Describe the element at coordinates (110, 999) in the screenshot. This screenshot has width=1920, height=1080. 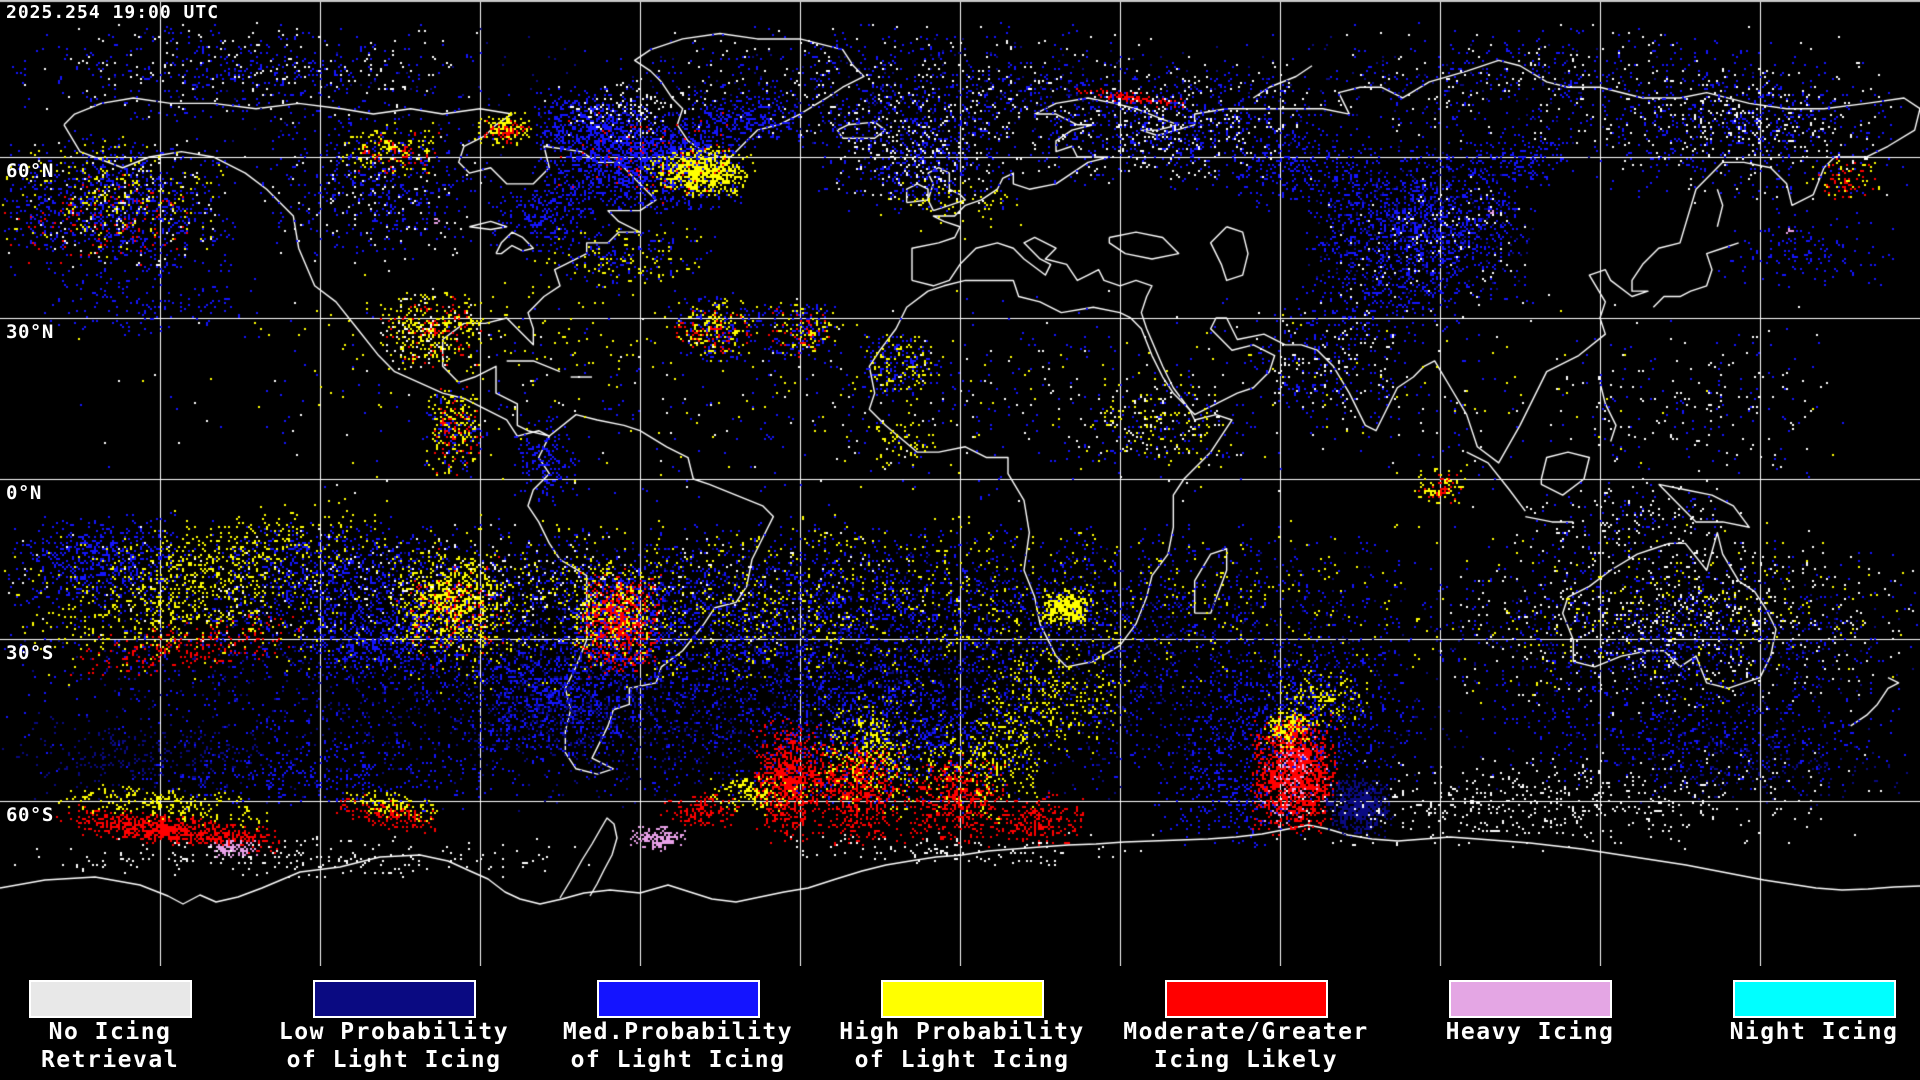
I see `legend-swatch-no-icing-retrieval` at that location.